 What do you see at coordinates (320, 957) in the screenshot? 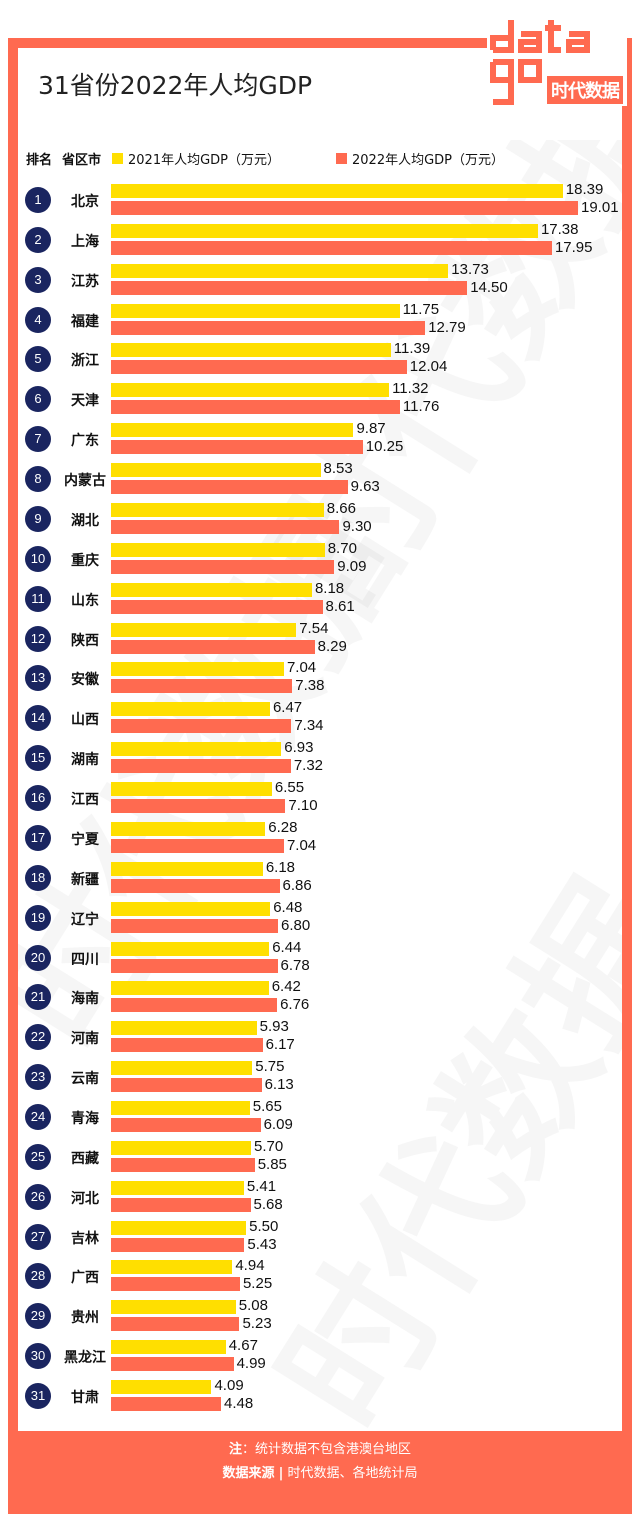
I see `chart-row: 20 四川 6.44 6.78` at bounding box center [320, 957].